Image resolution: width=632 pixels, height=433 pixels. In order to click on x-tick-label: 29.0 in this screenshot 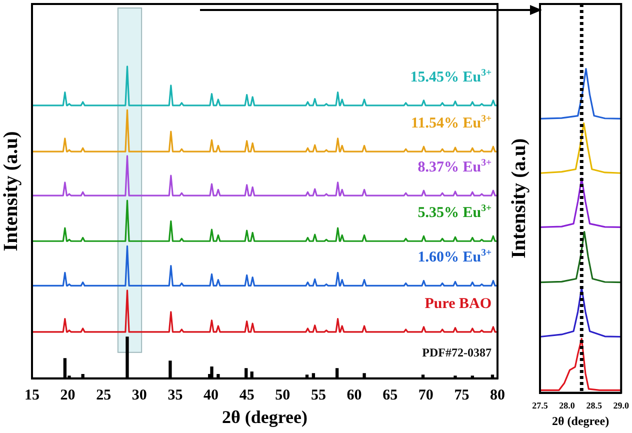, I will do `click(621, 405)`.